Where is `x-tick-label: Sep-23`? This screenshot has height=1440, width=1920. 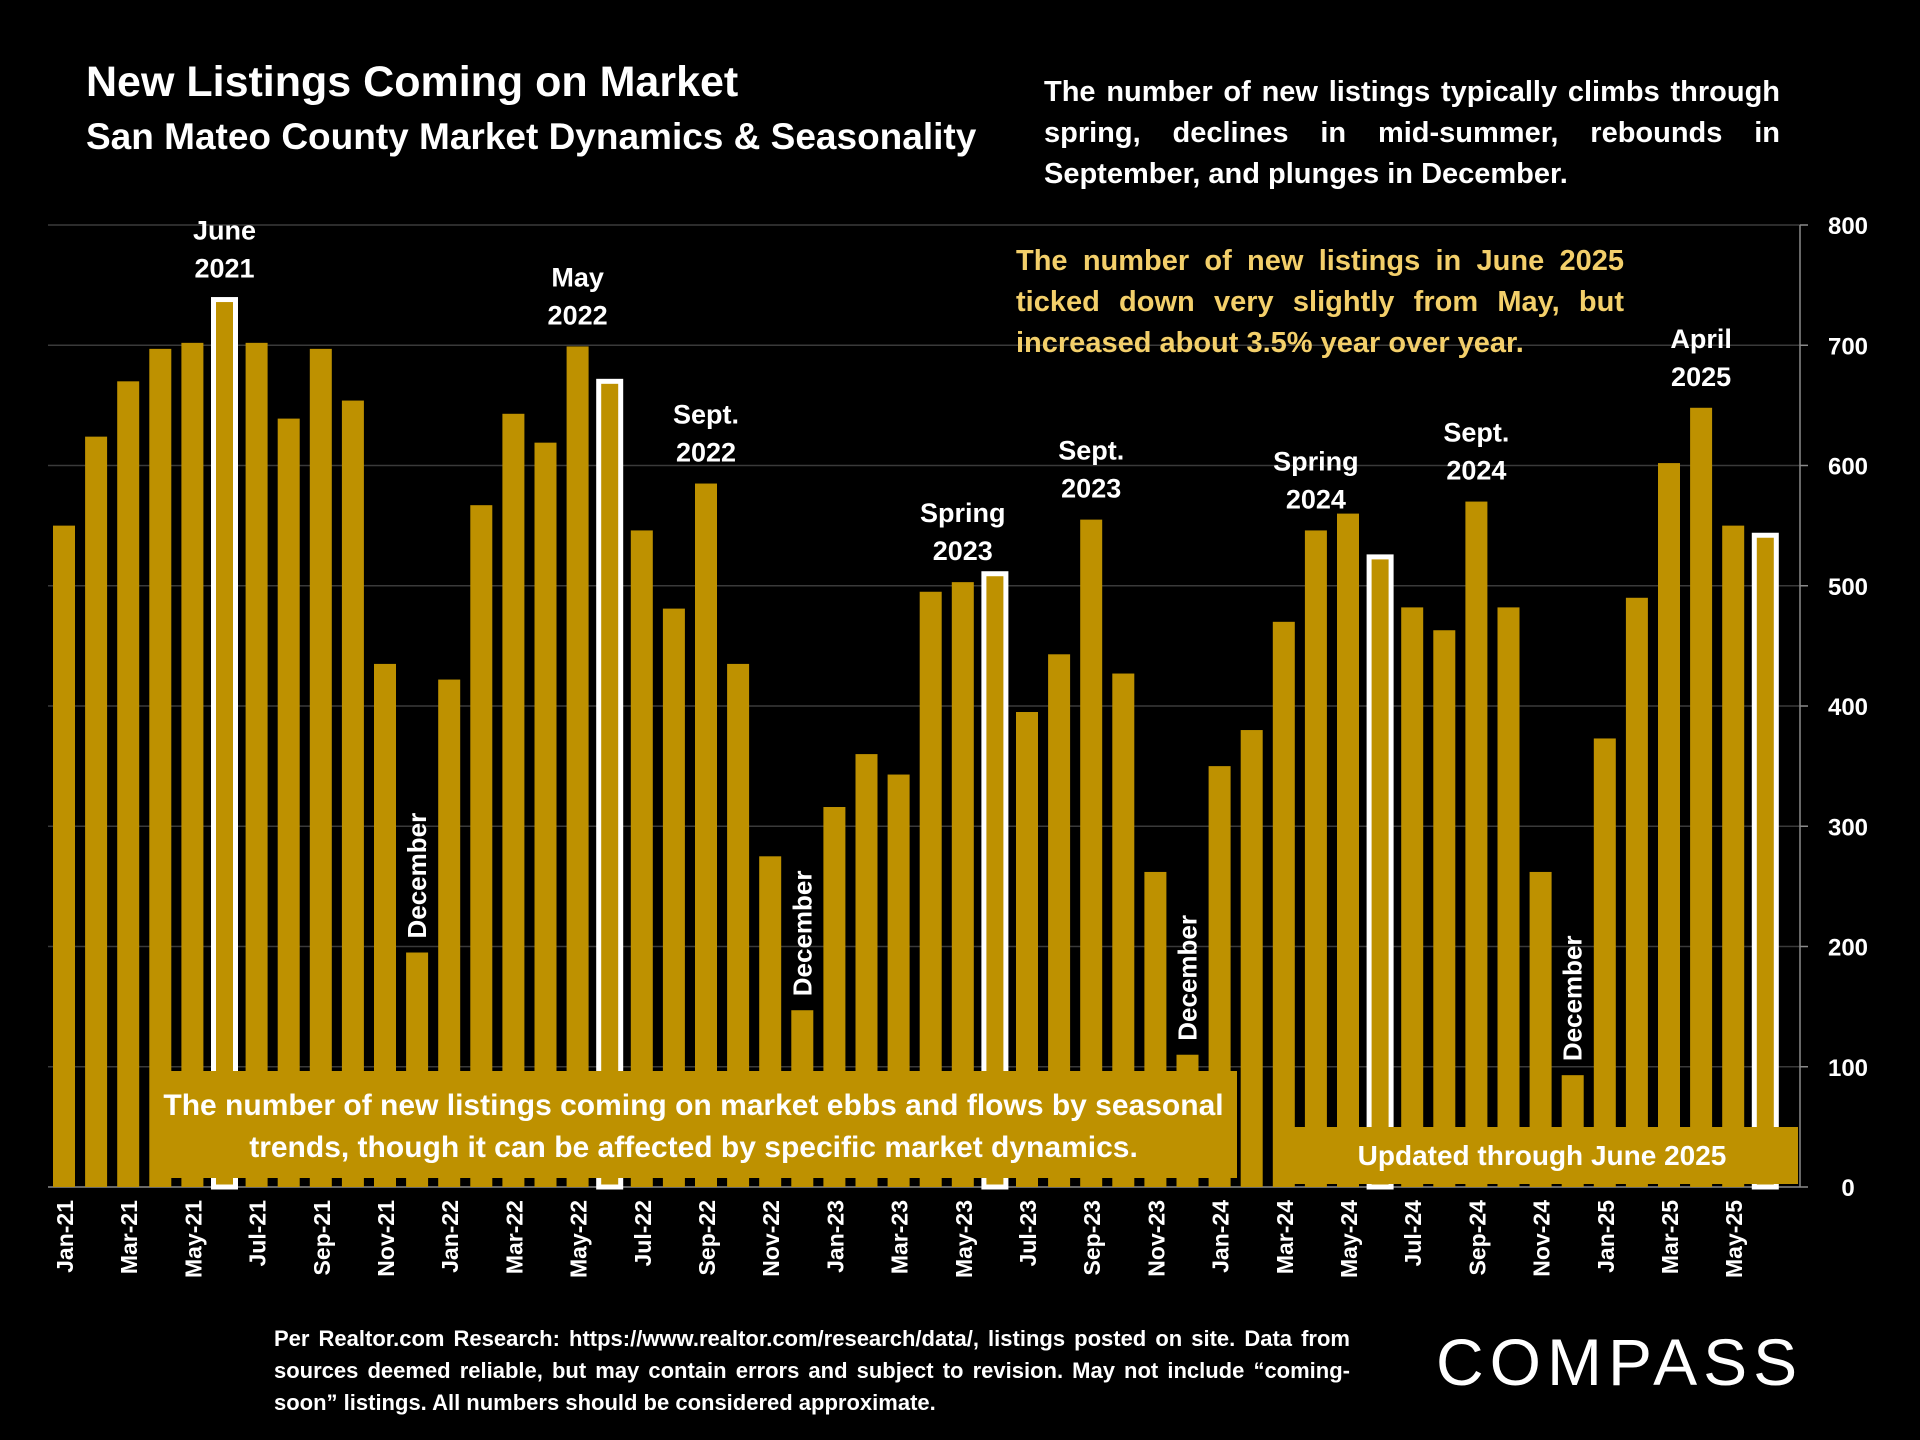 x-tick-label: Sep-23 is located at coordinates (1092, 1237).